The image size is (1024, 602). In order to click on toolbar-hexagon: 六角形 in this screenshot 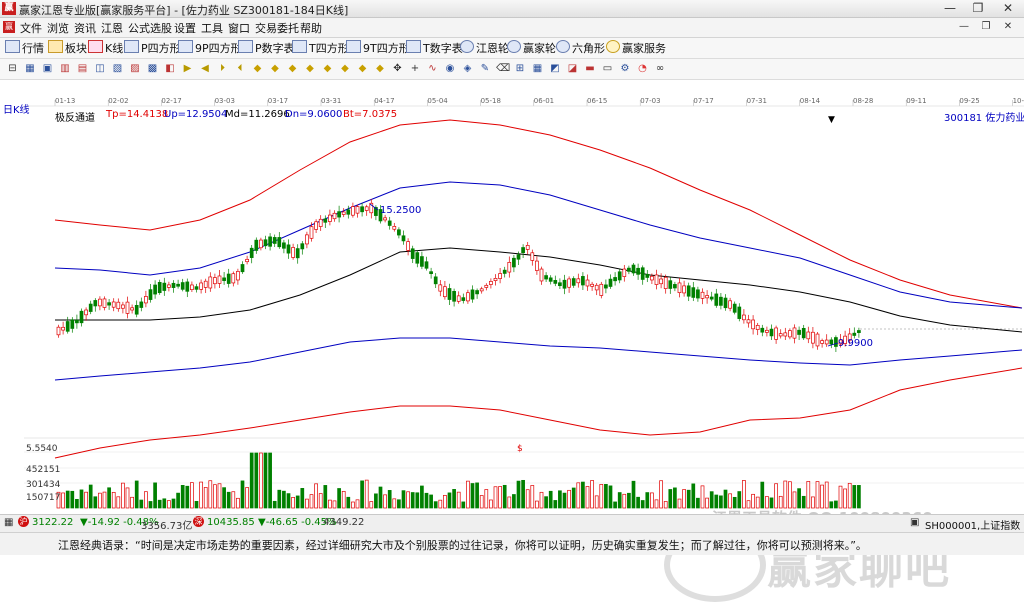, I will do `click(580, 48)`.